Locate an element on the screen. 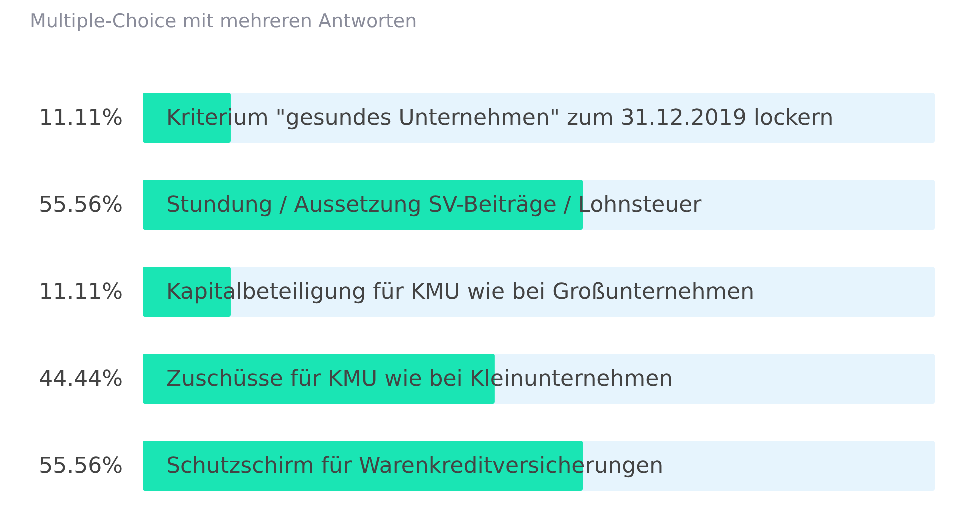 The image size is (969, 523). chart-title: Multiple-Choice mit mehreren Antworten is located at coordinates (224, 21).